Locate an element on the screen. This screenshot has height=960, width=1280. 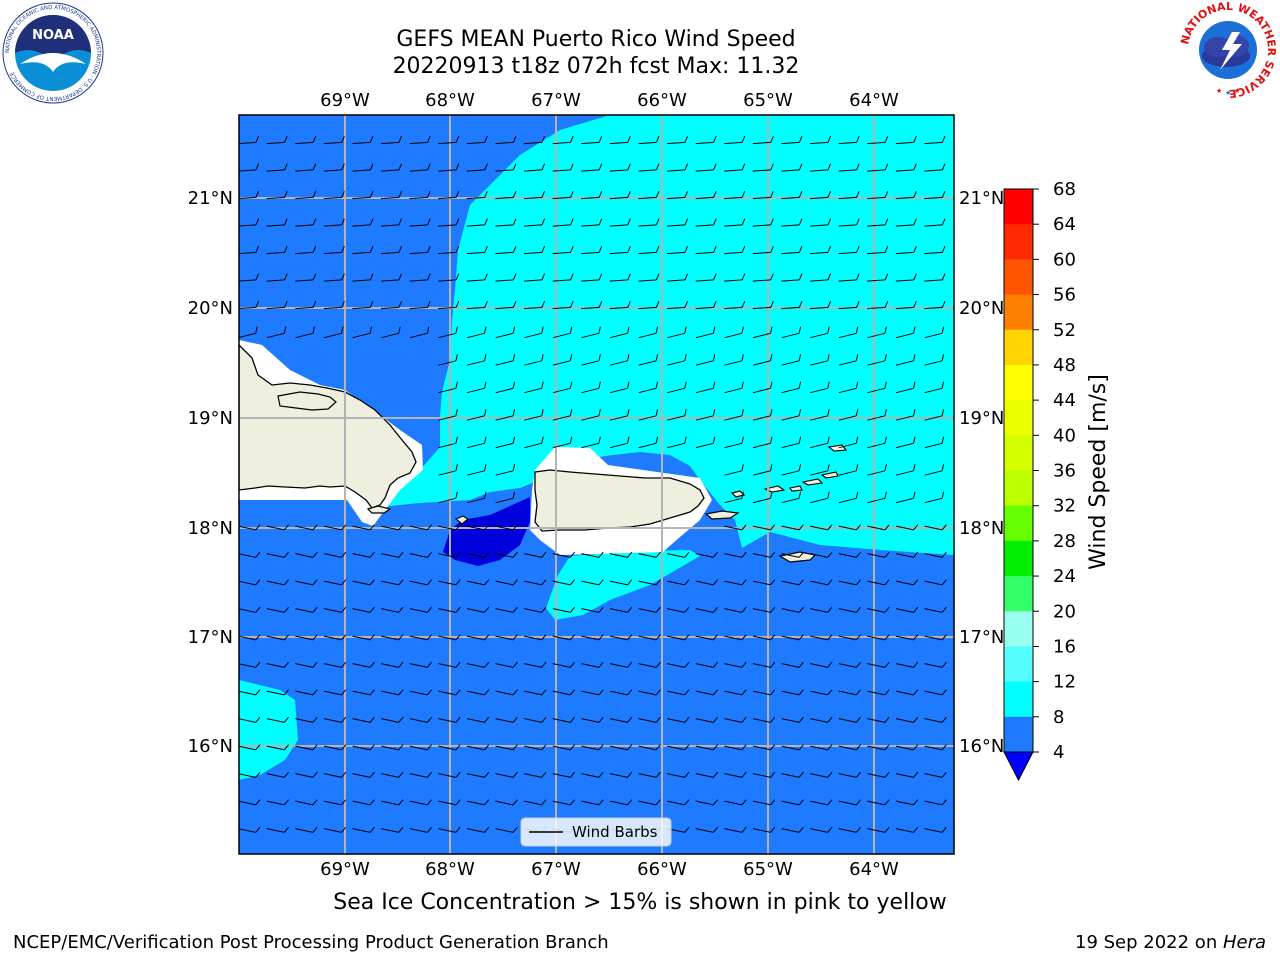
footer-date-text: 19 Sep 2022 on is located at coordinates (1149, 942).